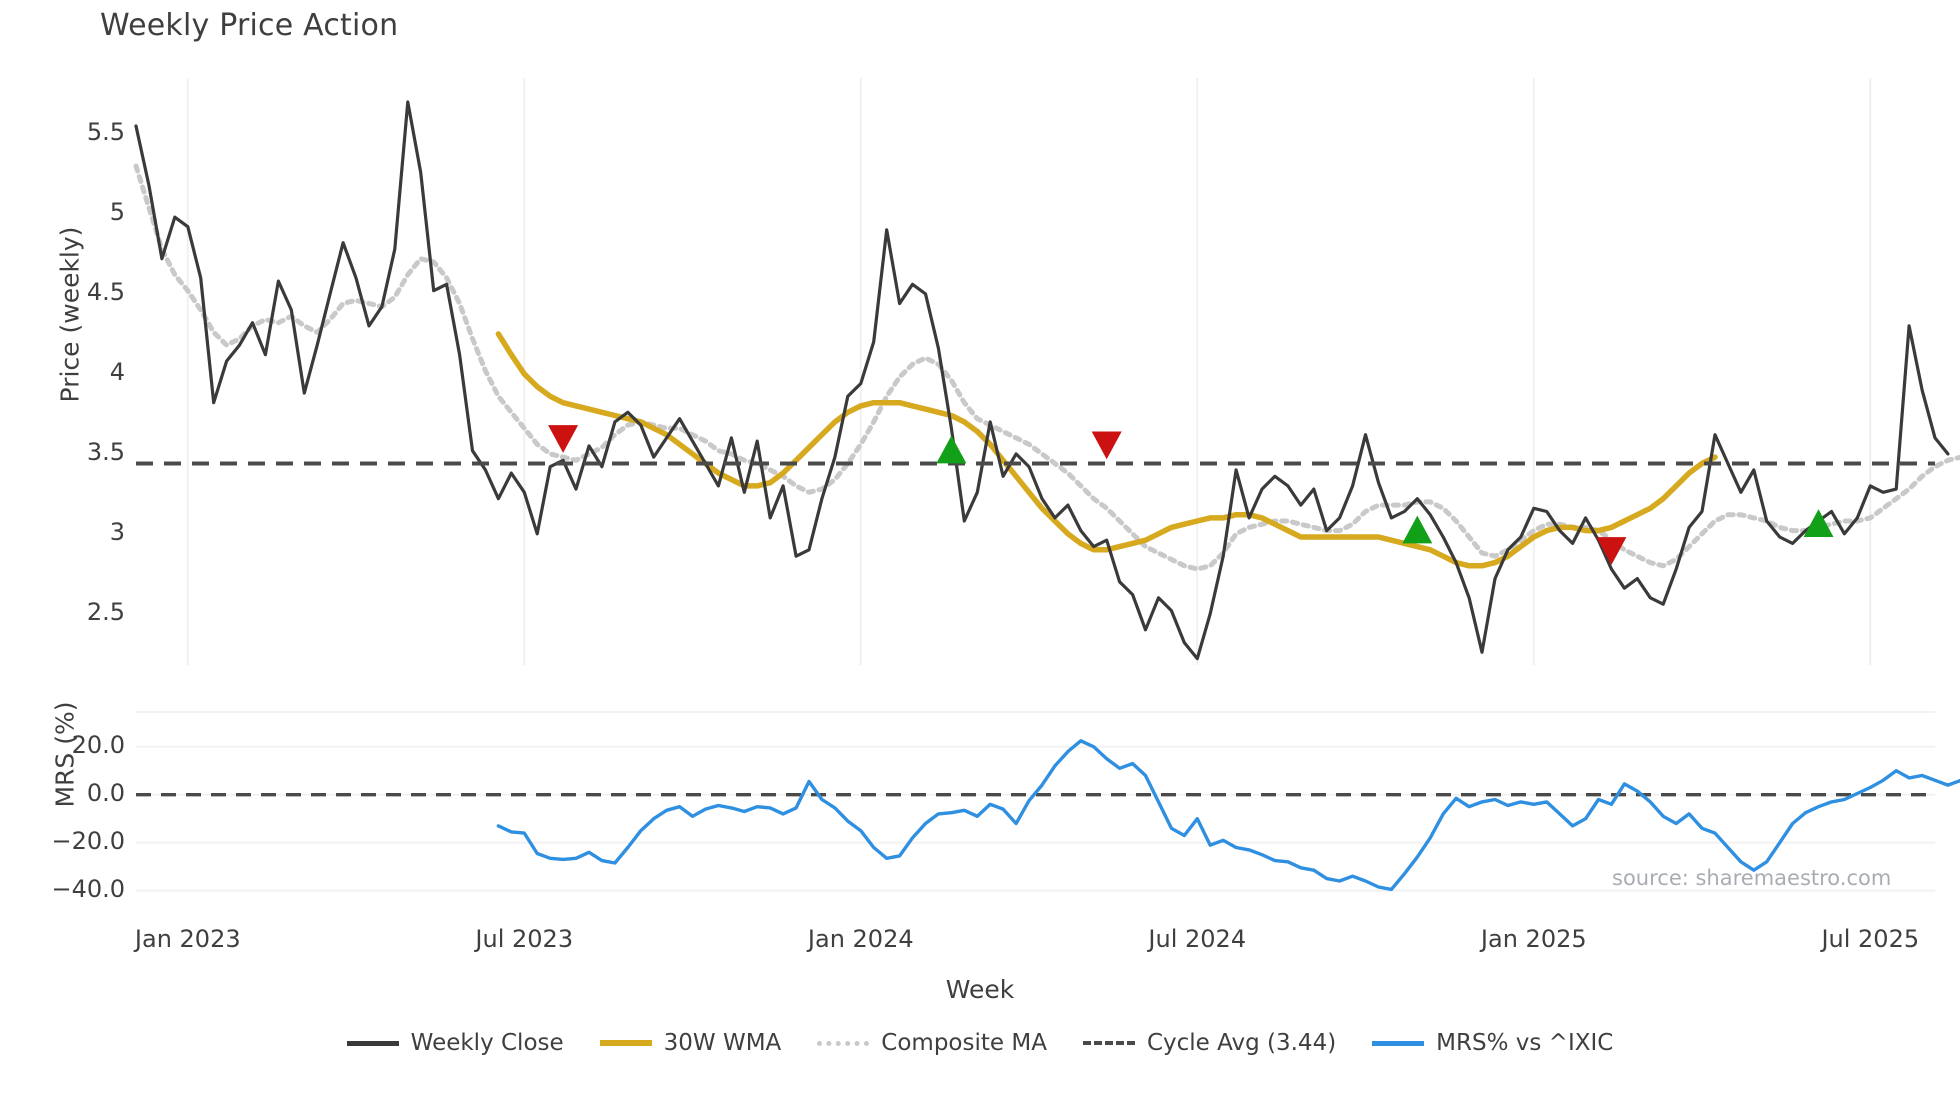 This screenshot has height=1102, width=1960. Describe the element at coordinates (249, 25) in the screenshot. I see `chart-title: Weekly Price Action` at that location.